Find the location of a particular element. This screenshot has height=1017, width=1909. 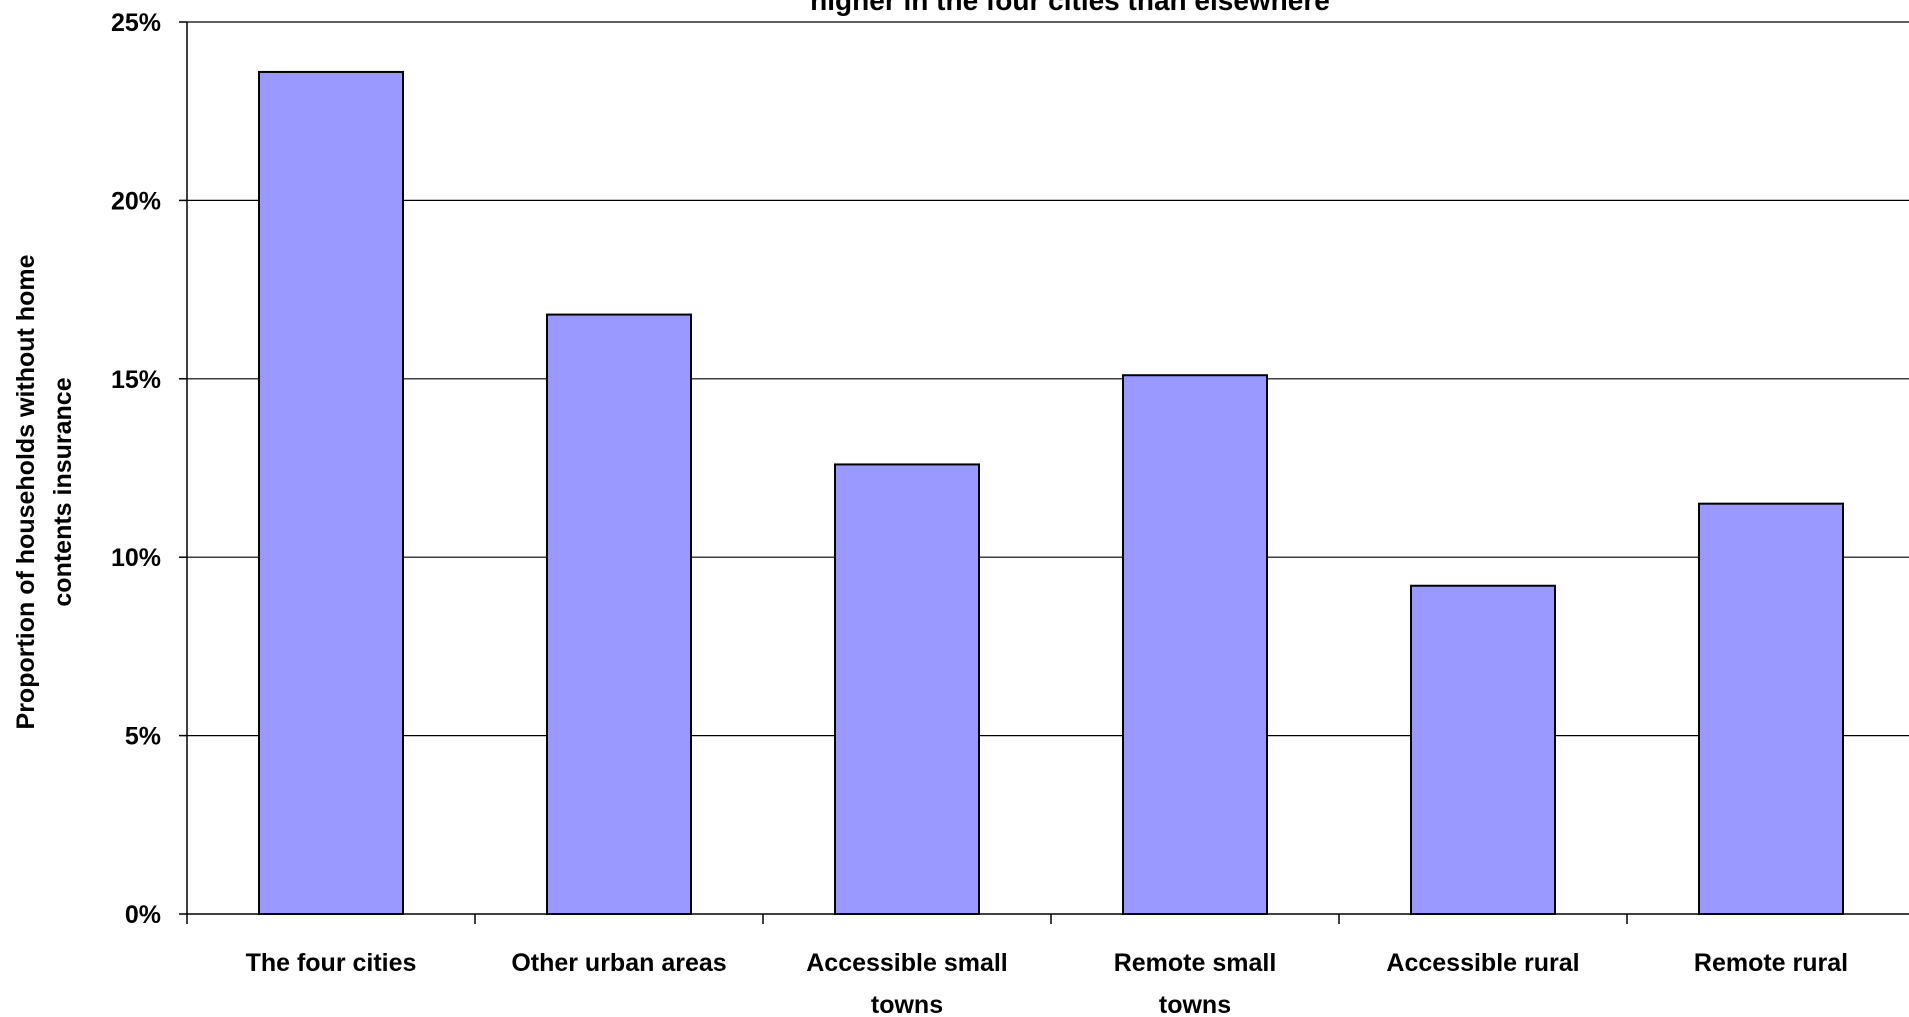

y-tick-label: 0% is located at coordinates (143, 915).